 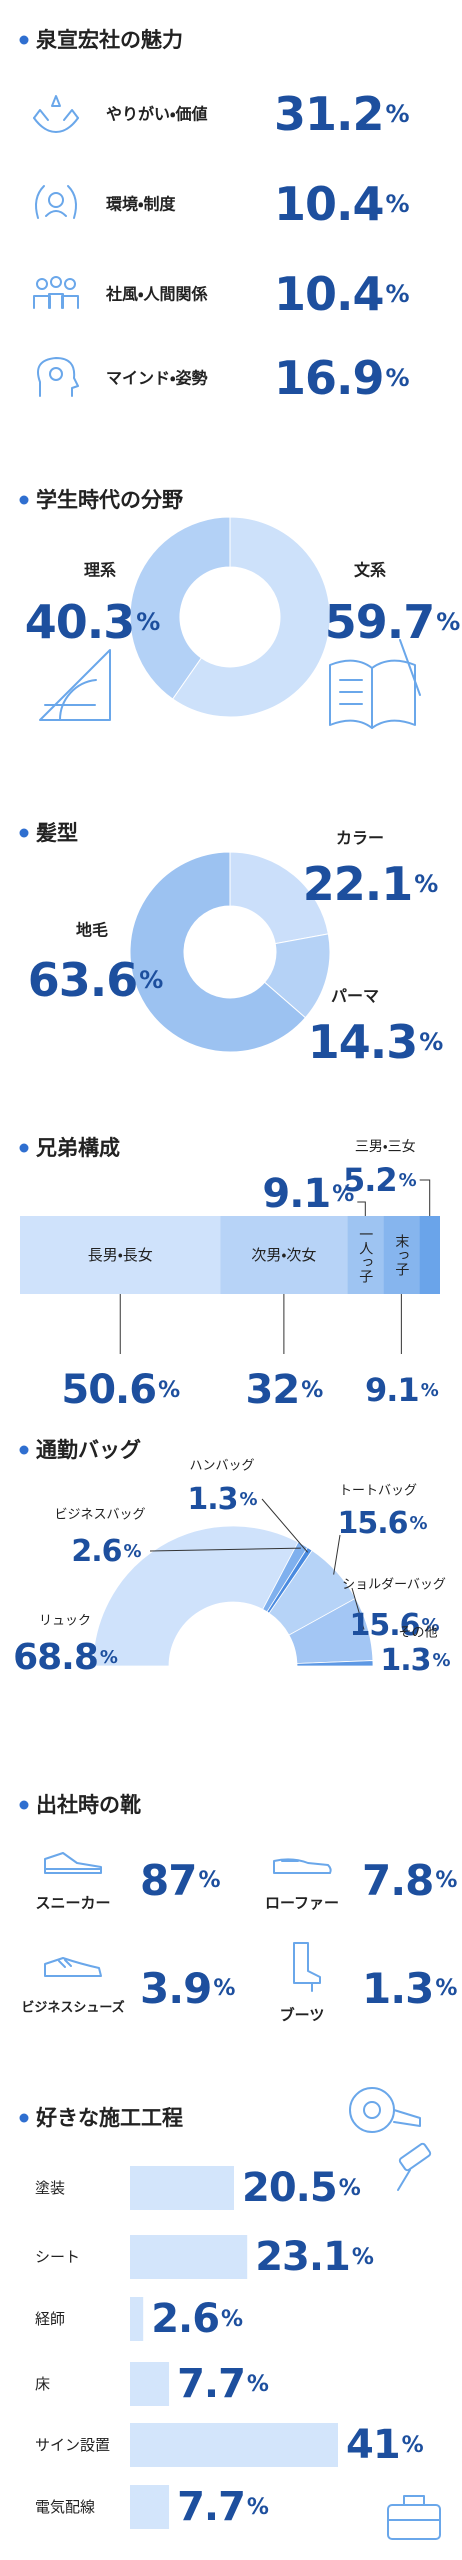 I want to click on category-label: 床, so click(x=42, y=2384).